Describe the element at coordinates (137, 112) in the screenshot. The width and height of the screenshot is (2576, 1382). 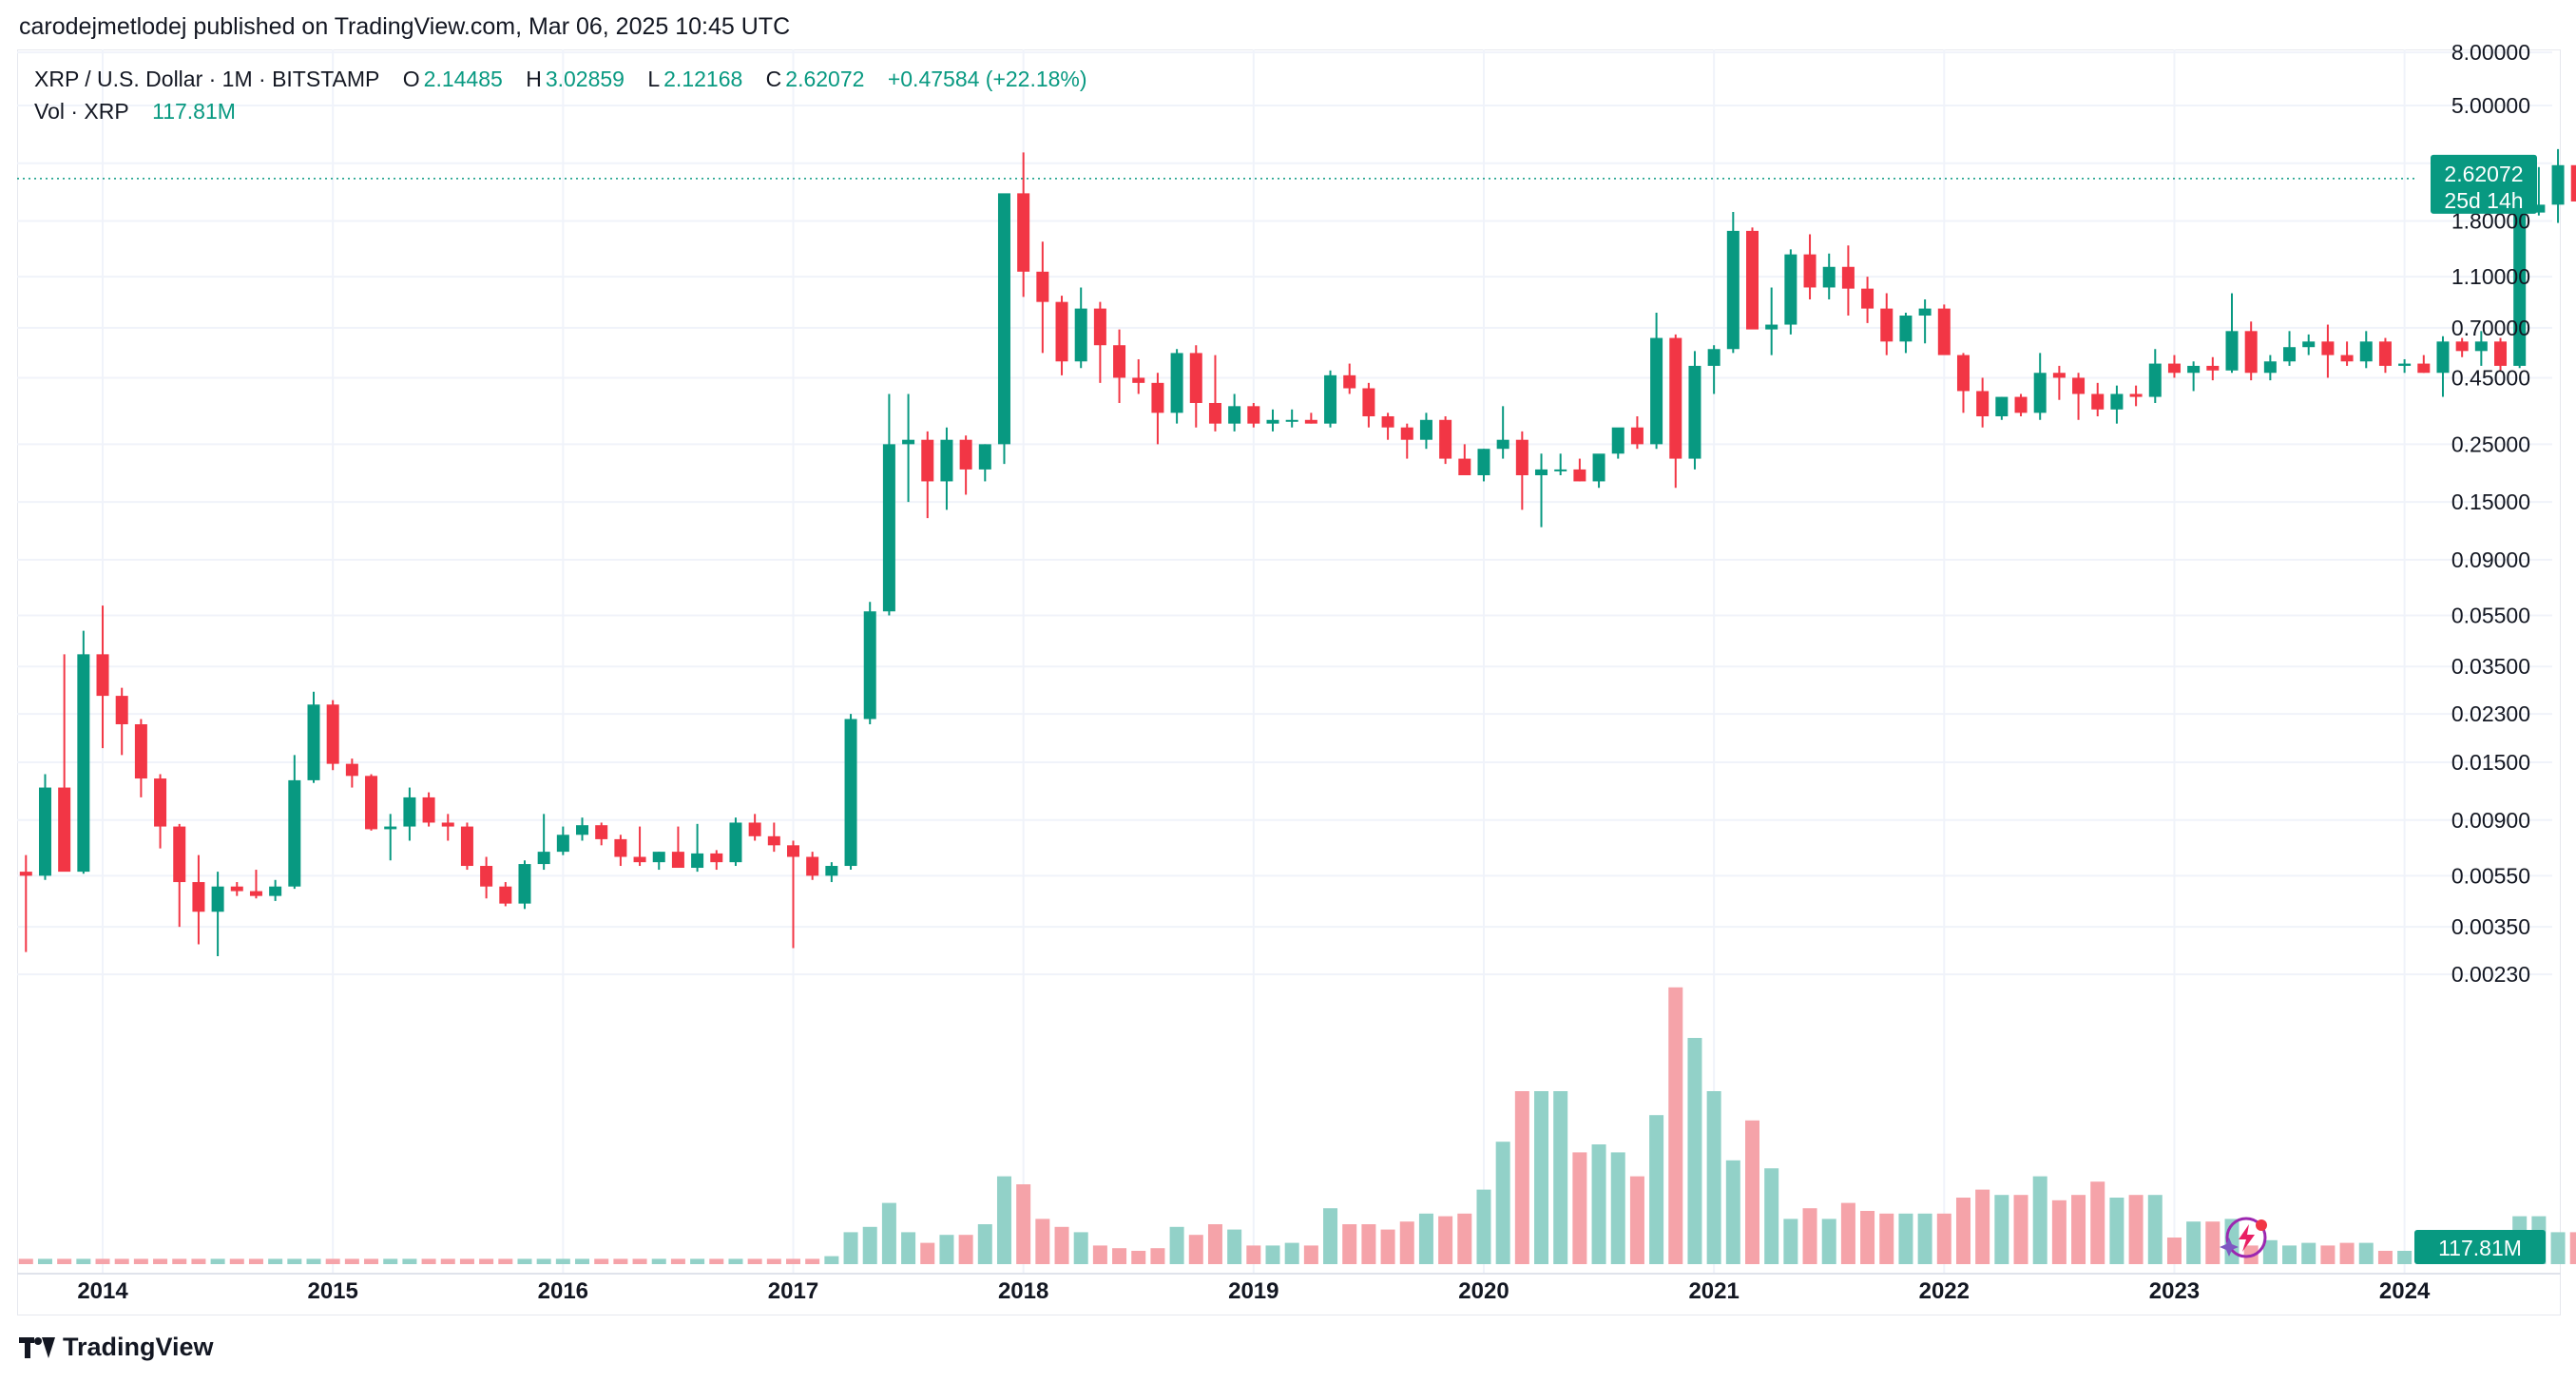
I see `legend-volume: Vol · XRP 117.81M` at that location.